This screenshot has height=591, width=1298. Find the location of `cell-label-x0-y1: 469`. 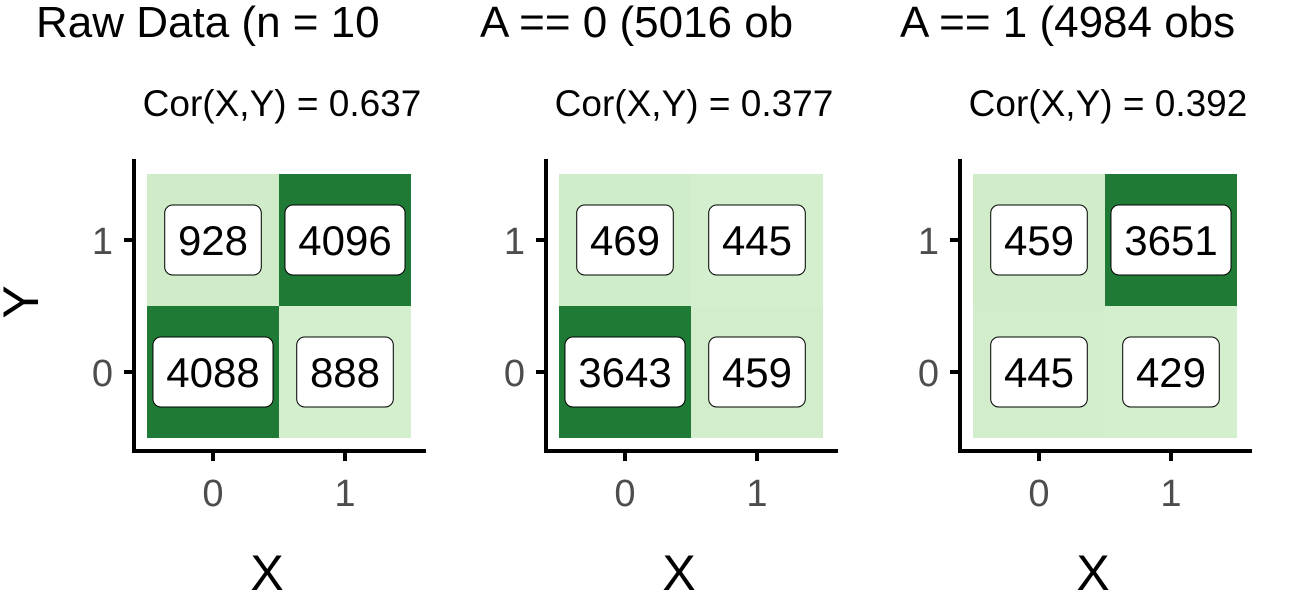

cell-label-x0-y1: 469 is located at coordinates (625, 240).